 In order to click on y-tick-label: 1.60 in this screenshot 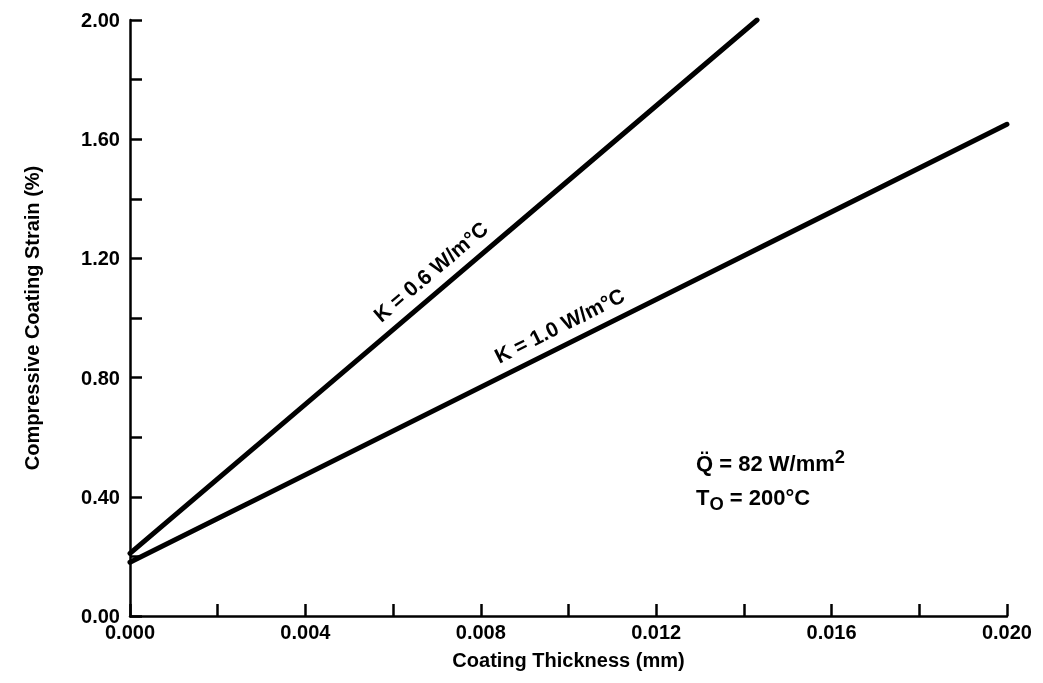, I will do `click(100, 139)`.